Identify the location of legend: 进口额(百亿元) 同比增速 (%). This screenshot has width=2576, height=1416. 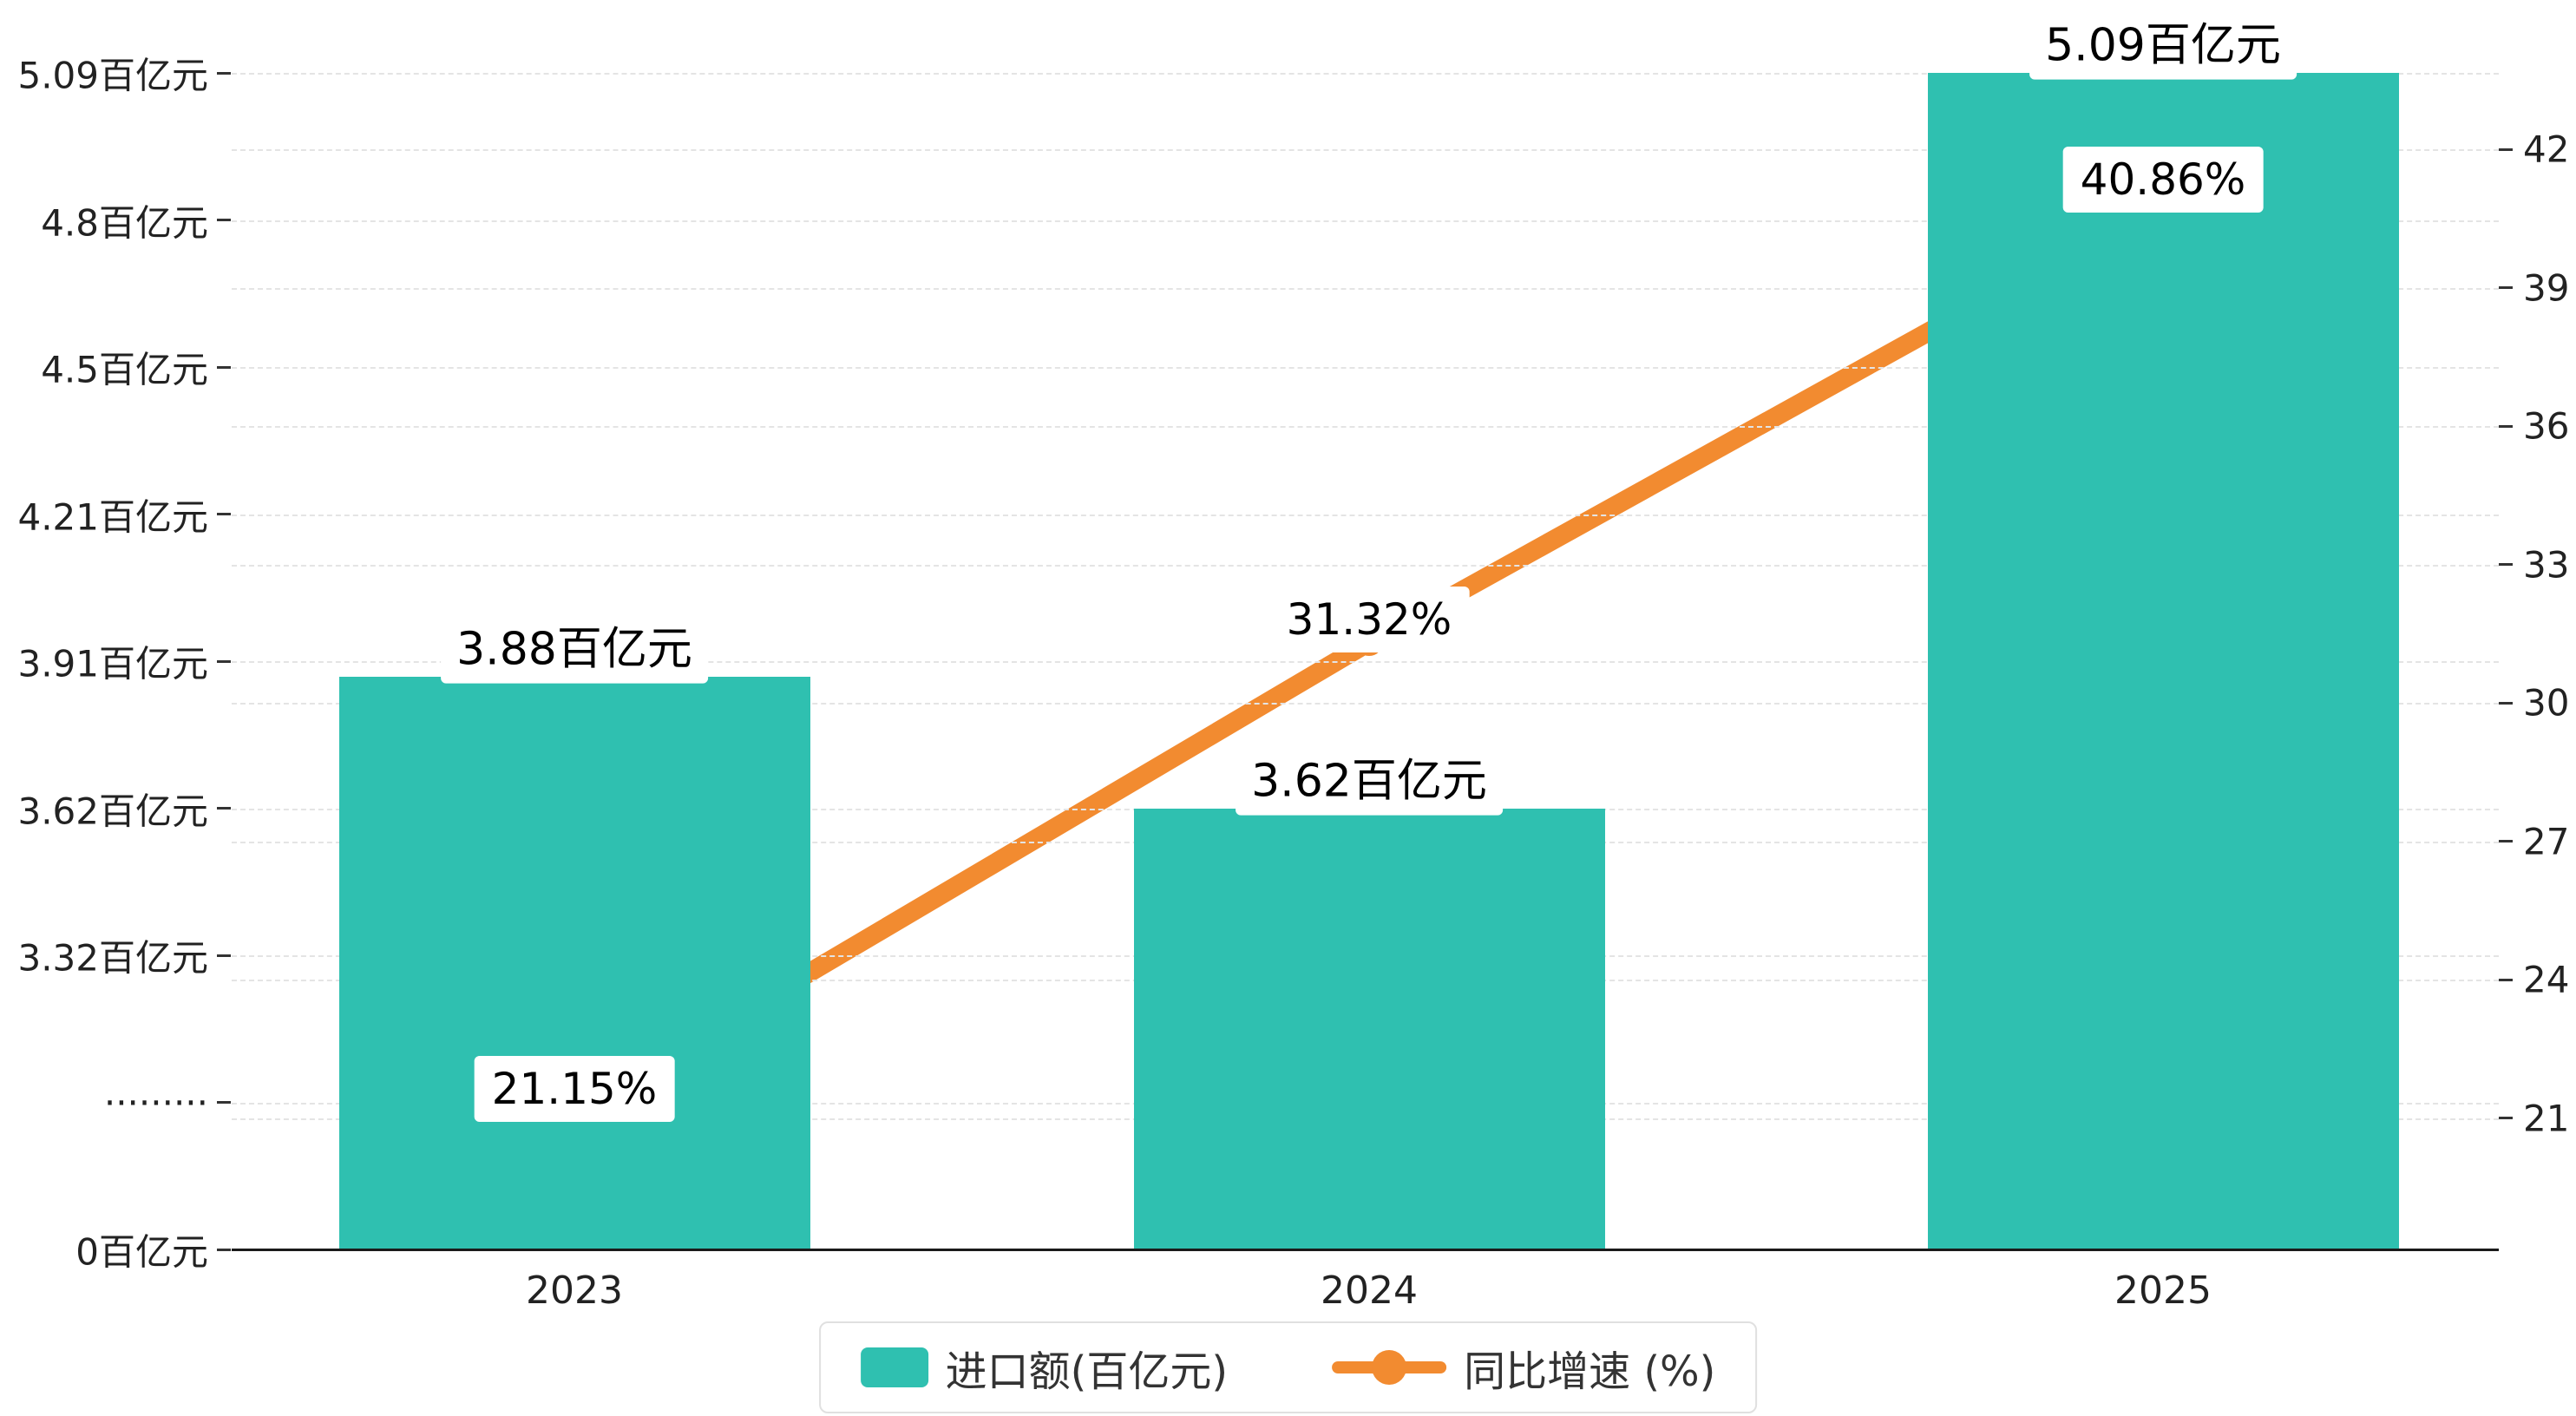
(1288, 1367).